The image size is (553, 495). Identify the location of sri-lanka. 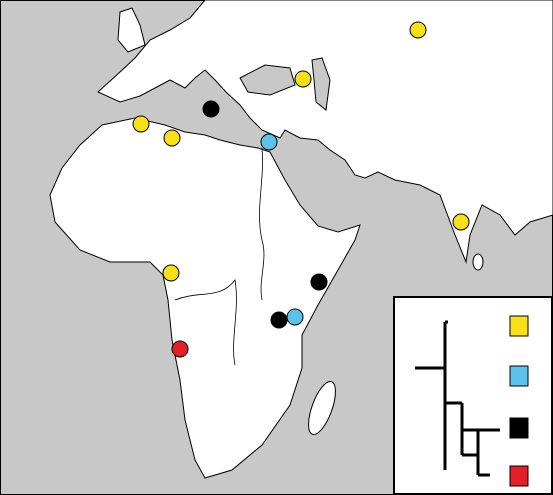
(478, 262).